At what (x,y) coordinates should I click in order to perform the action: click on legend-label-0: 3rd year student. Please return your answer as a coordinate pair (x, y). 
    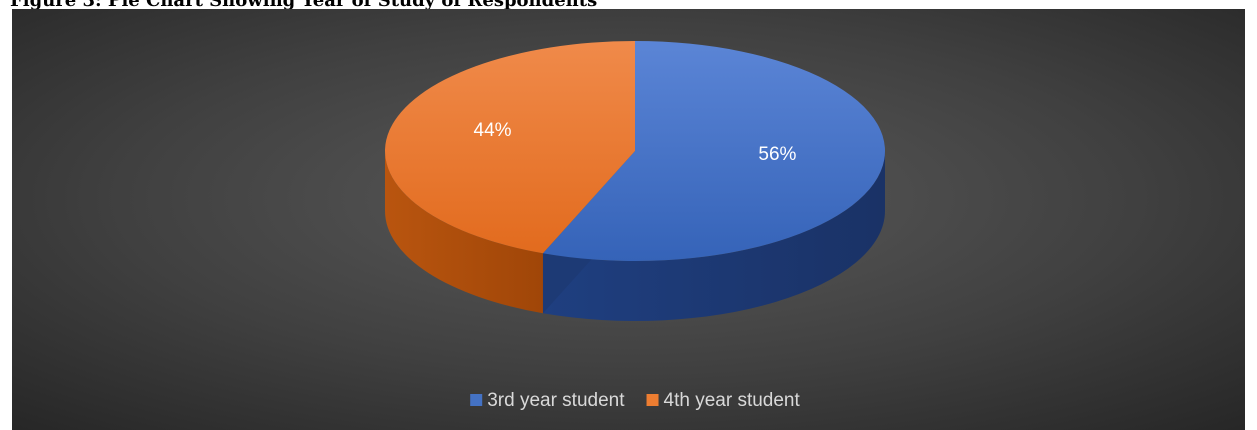
    Looking at the image, I should click on (556, 400).